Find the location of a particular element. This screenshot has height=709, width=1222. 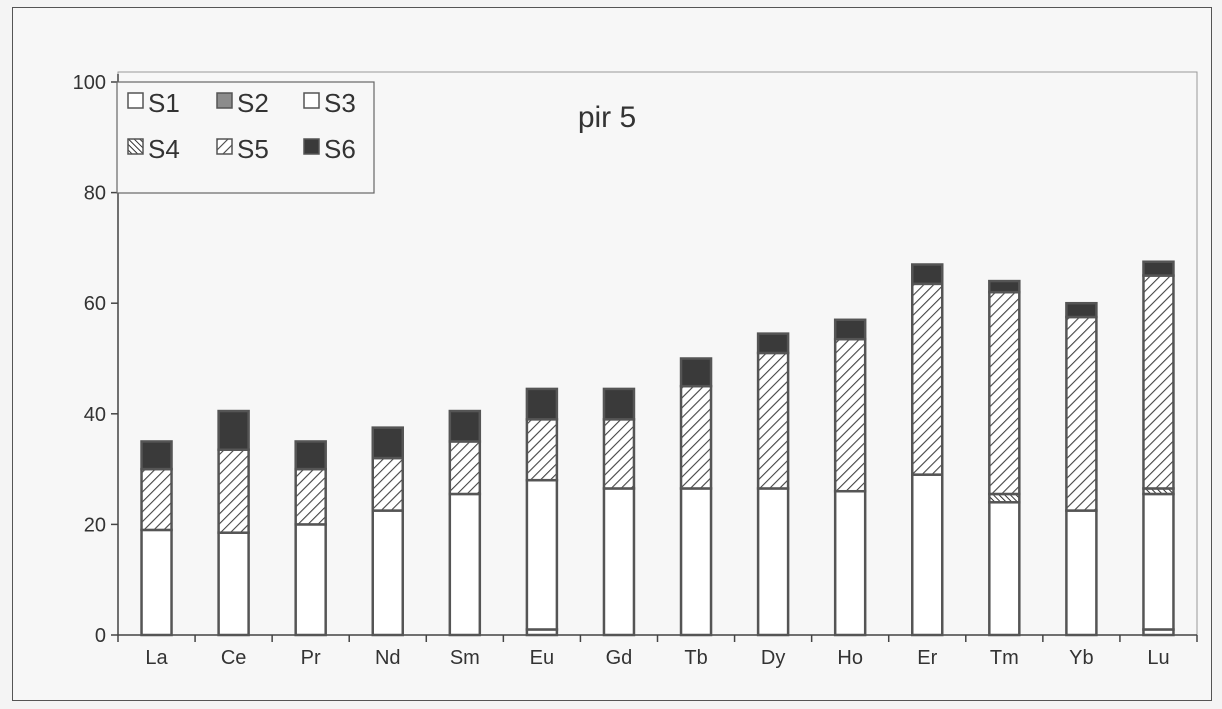

x-tick-label: Tm is located at coordinates (1004, 658).